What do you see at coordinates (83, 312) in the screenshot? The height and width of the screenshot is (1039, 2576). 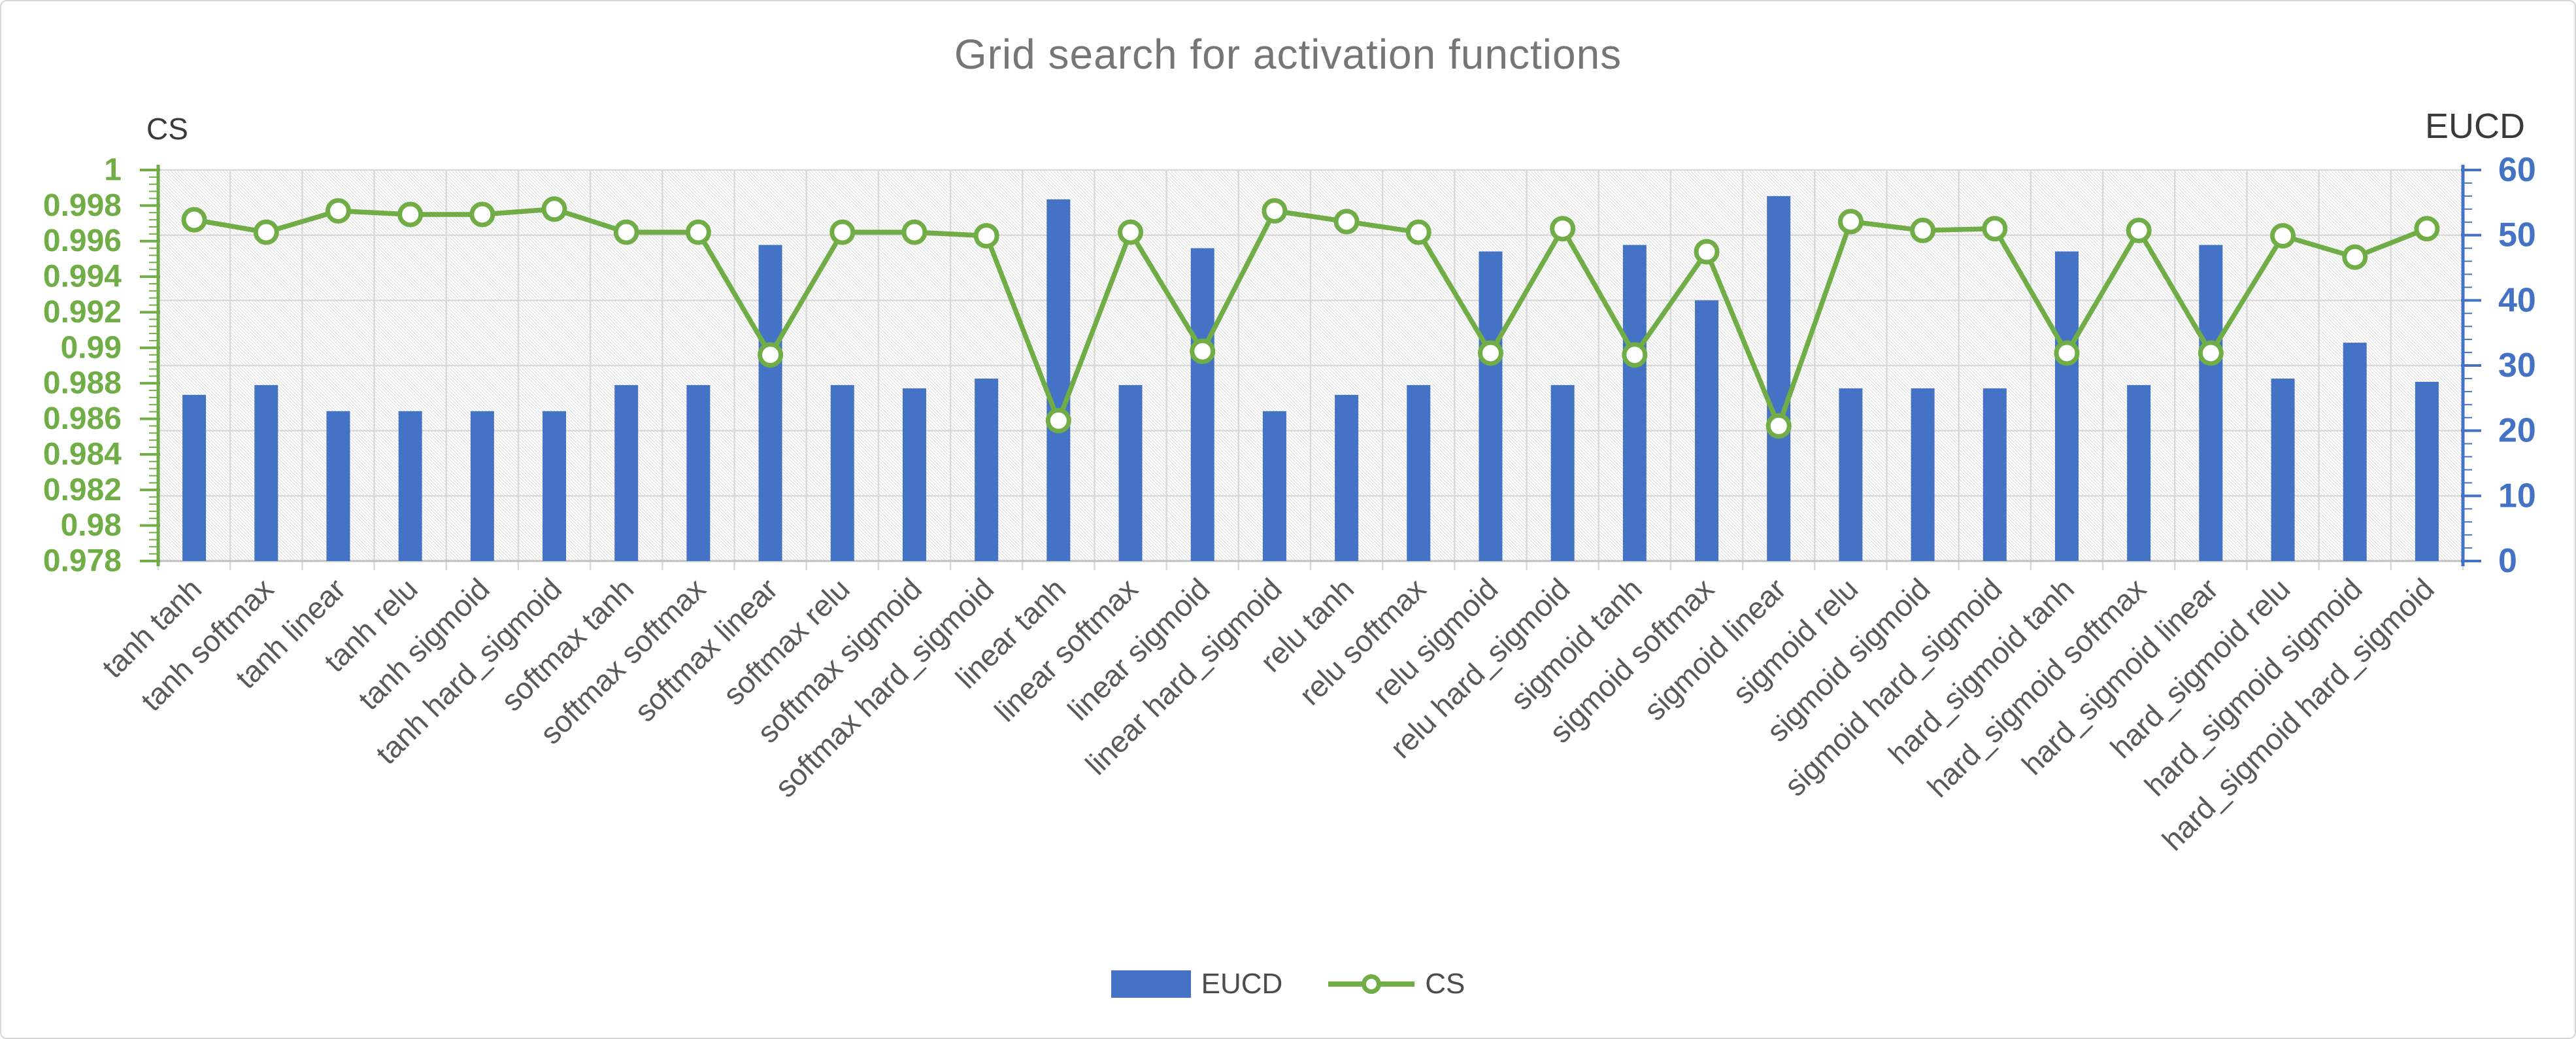 I see `left-axis-tick-label: 0.992` at bounding box center [83, 312].